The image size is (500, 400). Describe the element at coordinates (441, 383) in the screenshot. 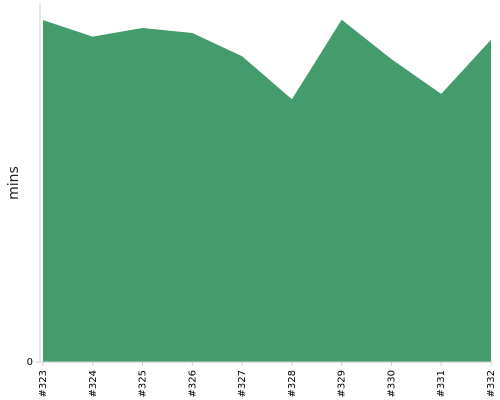

I see `x-tick-label: #331` at that location.